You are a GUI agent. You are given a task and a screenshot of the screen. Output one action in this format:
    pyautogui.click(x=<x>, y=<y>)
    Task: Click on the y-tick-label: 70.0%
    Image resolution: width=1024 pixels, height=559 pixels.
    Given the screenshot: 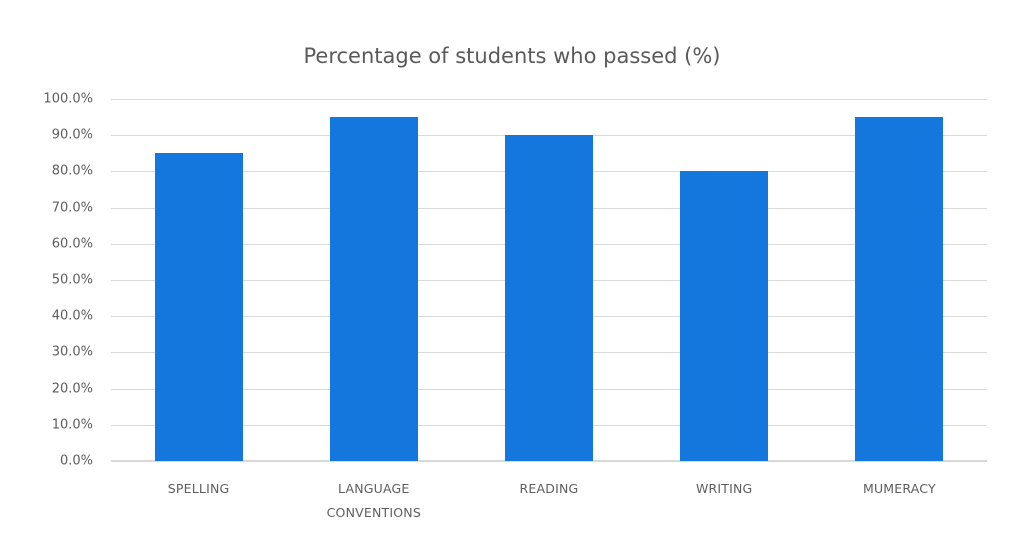 What is the action you would take?
    pyautogui.click(x=72, y=208)
    